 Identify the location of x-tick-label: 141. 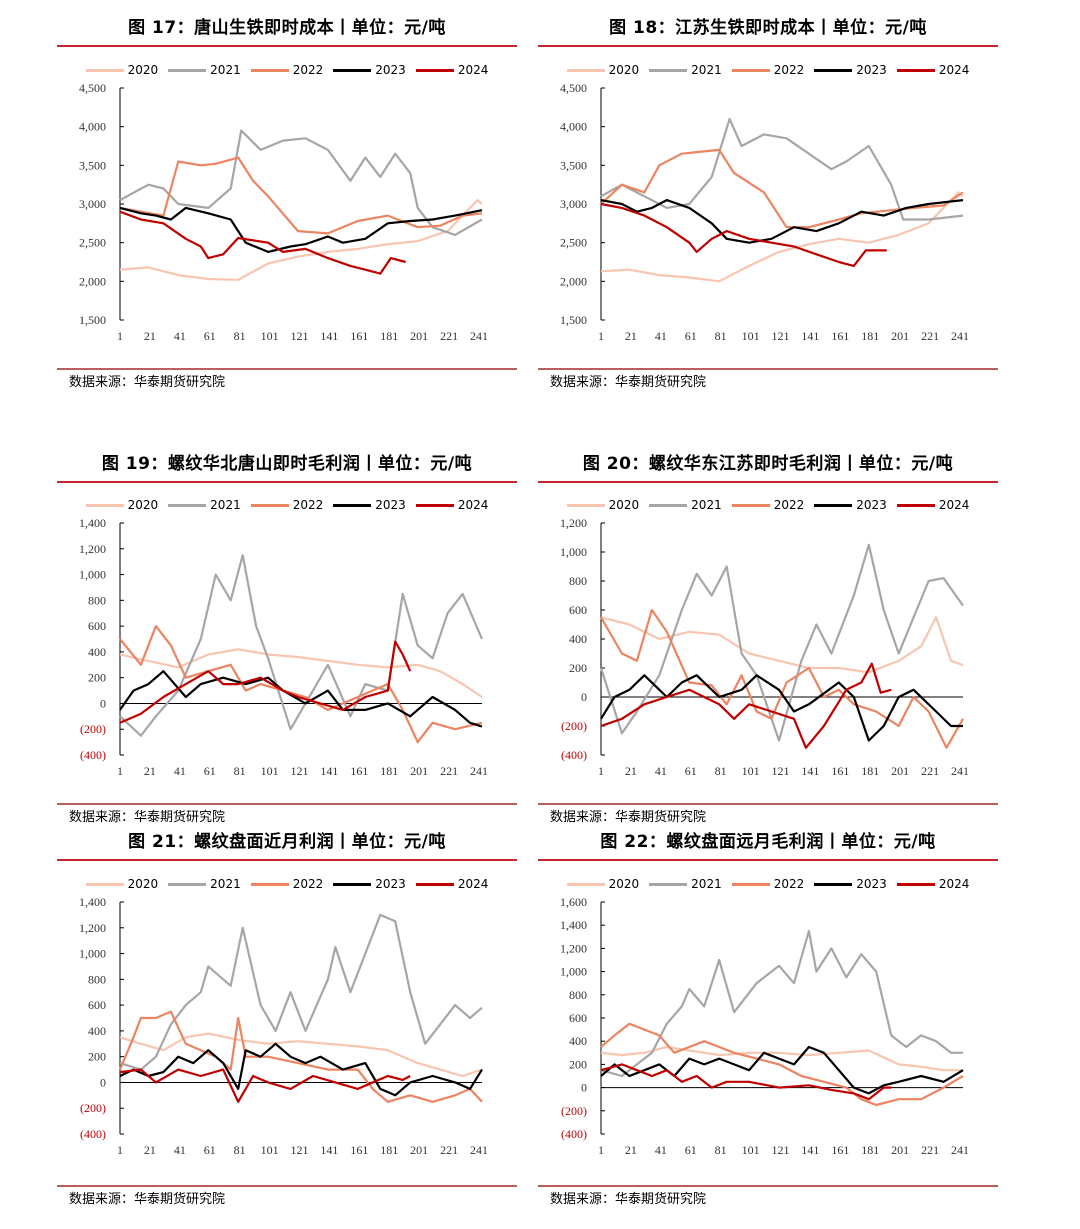
(329, 1150).